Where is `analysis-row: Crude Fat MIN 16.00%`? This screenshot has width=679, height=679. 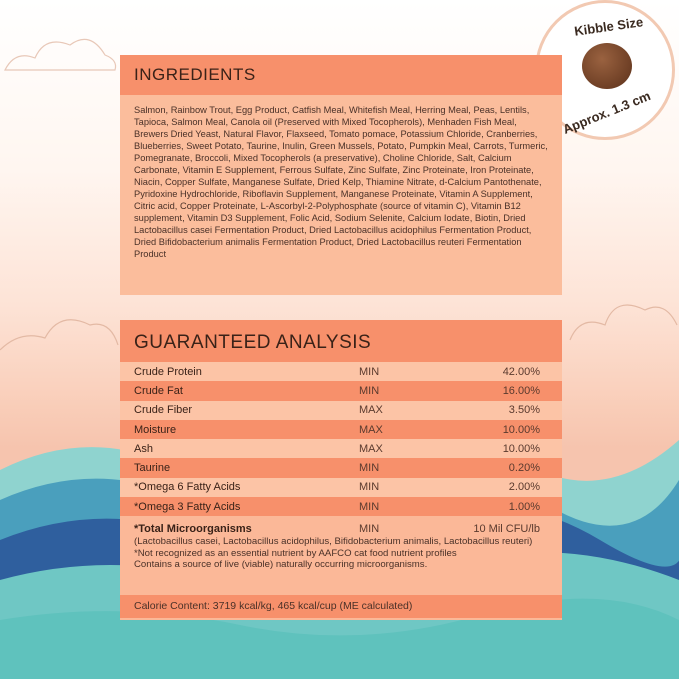
analysis-row: Crude Fat MIN 16.00% is located at coordinates (341, 391).